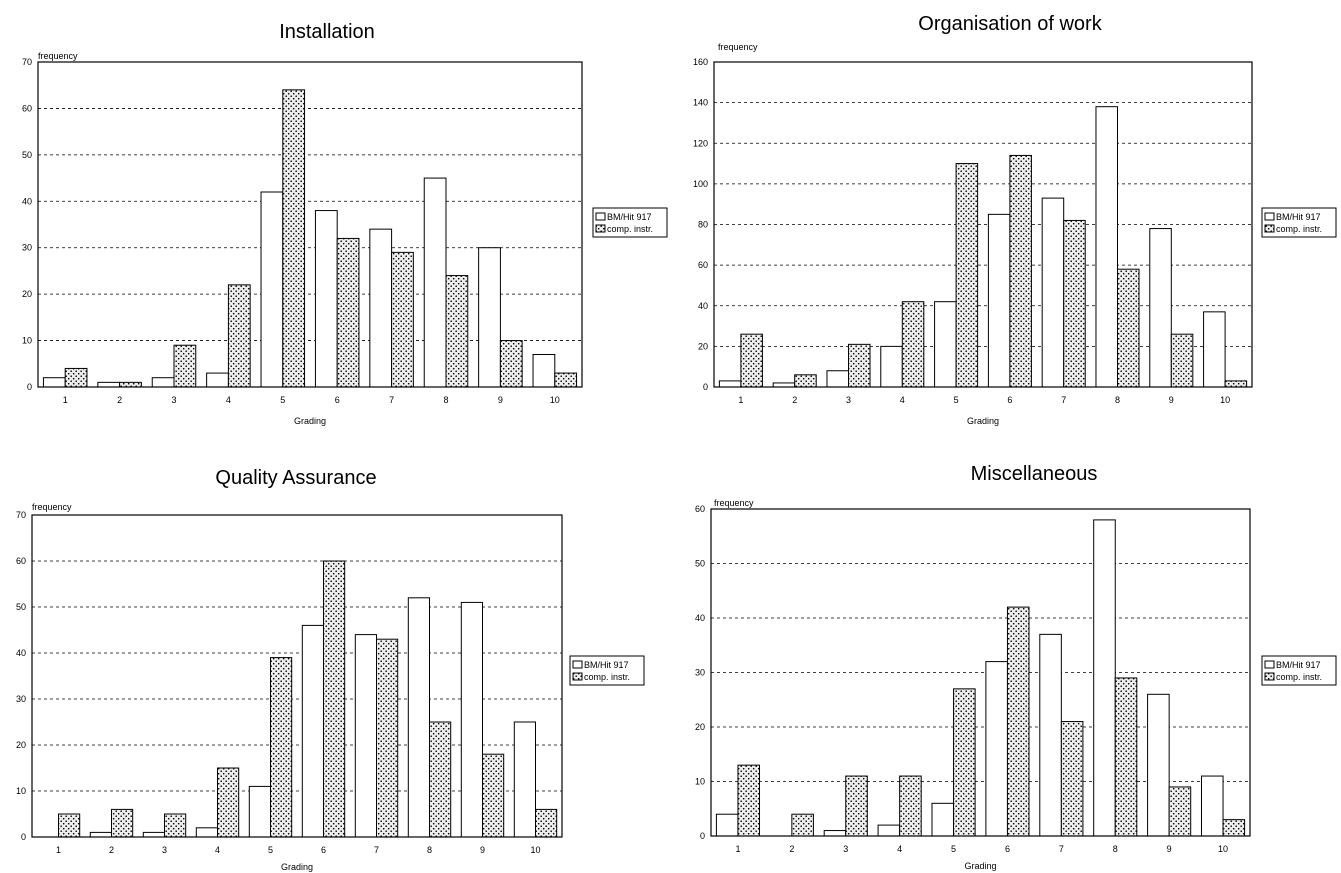 The height and width of the screenshot is (873, 1341). What do you see at coordinates (1010, 24) in the screenshot?
I see `chart-title: Organisation of work` at bounding box center [1010, 24].